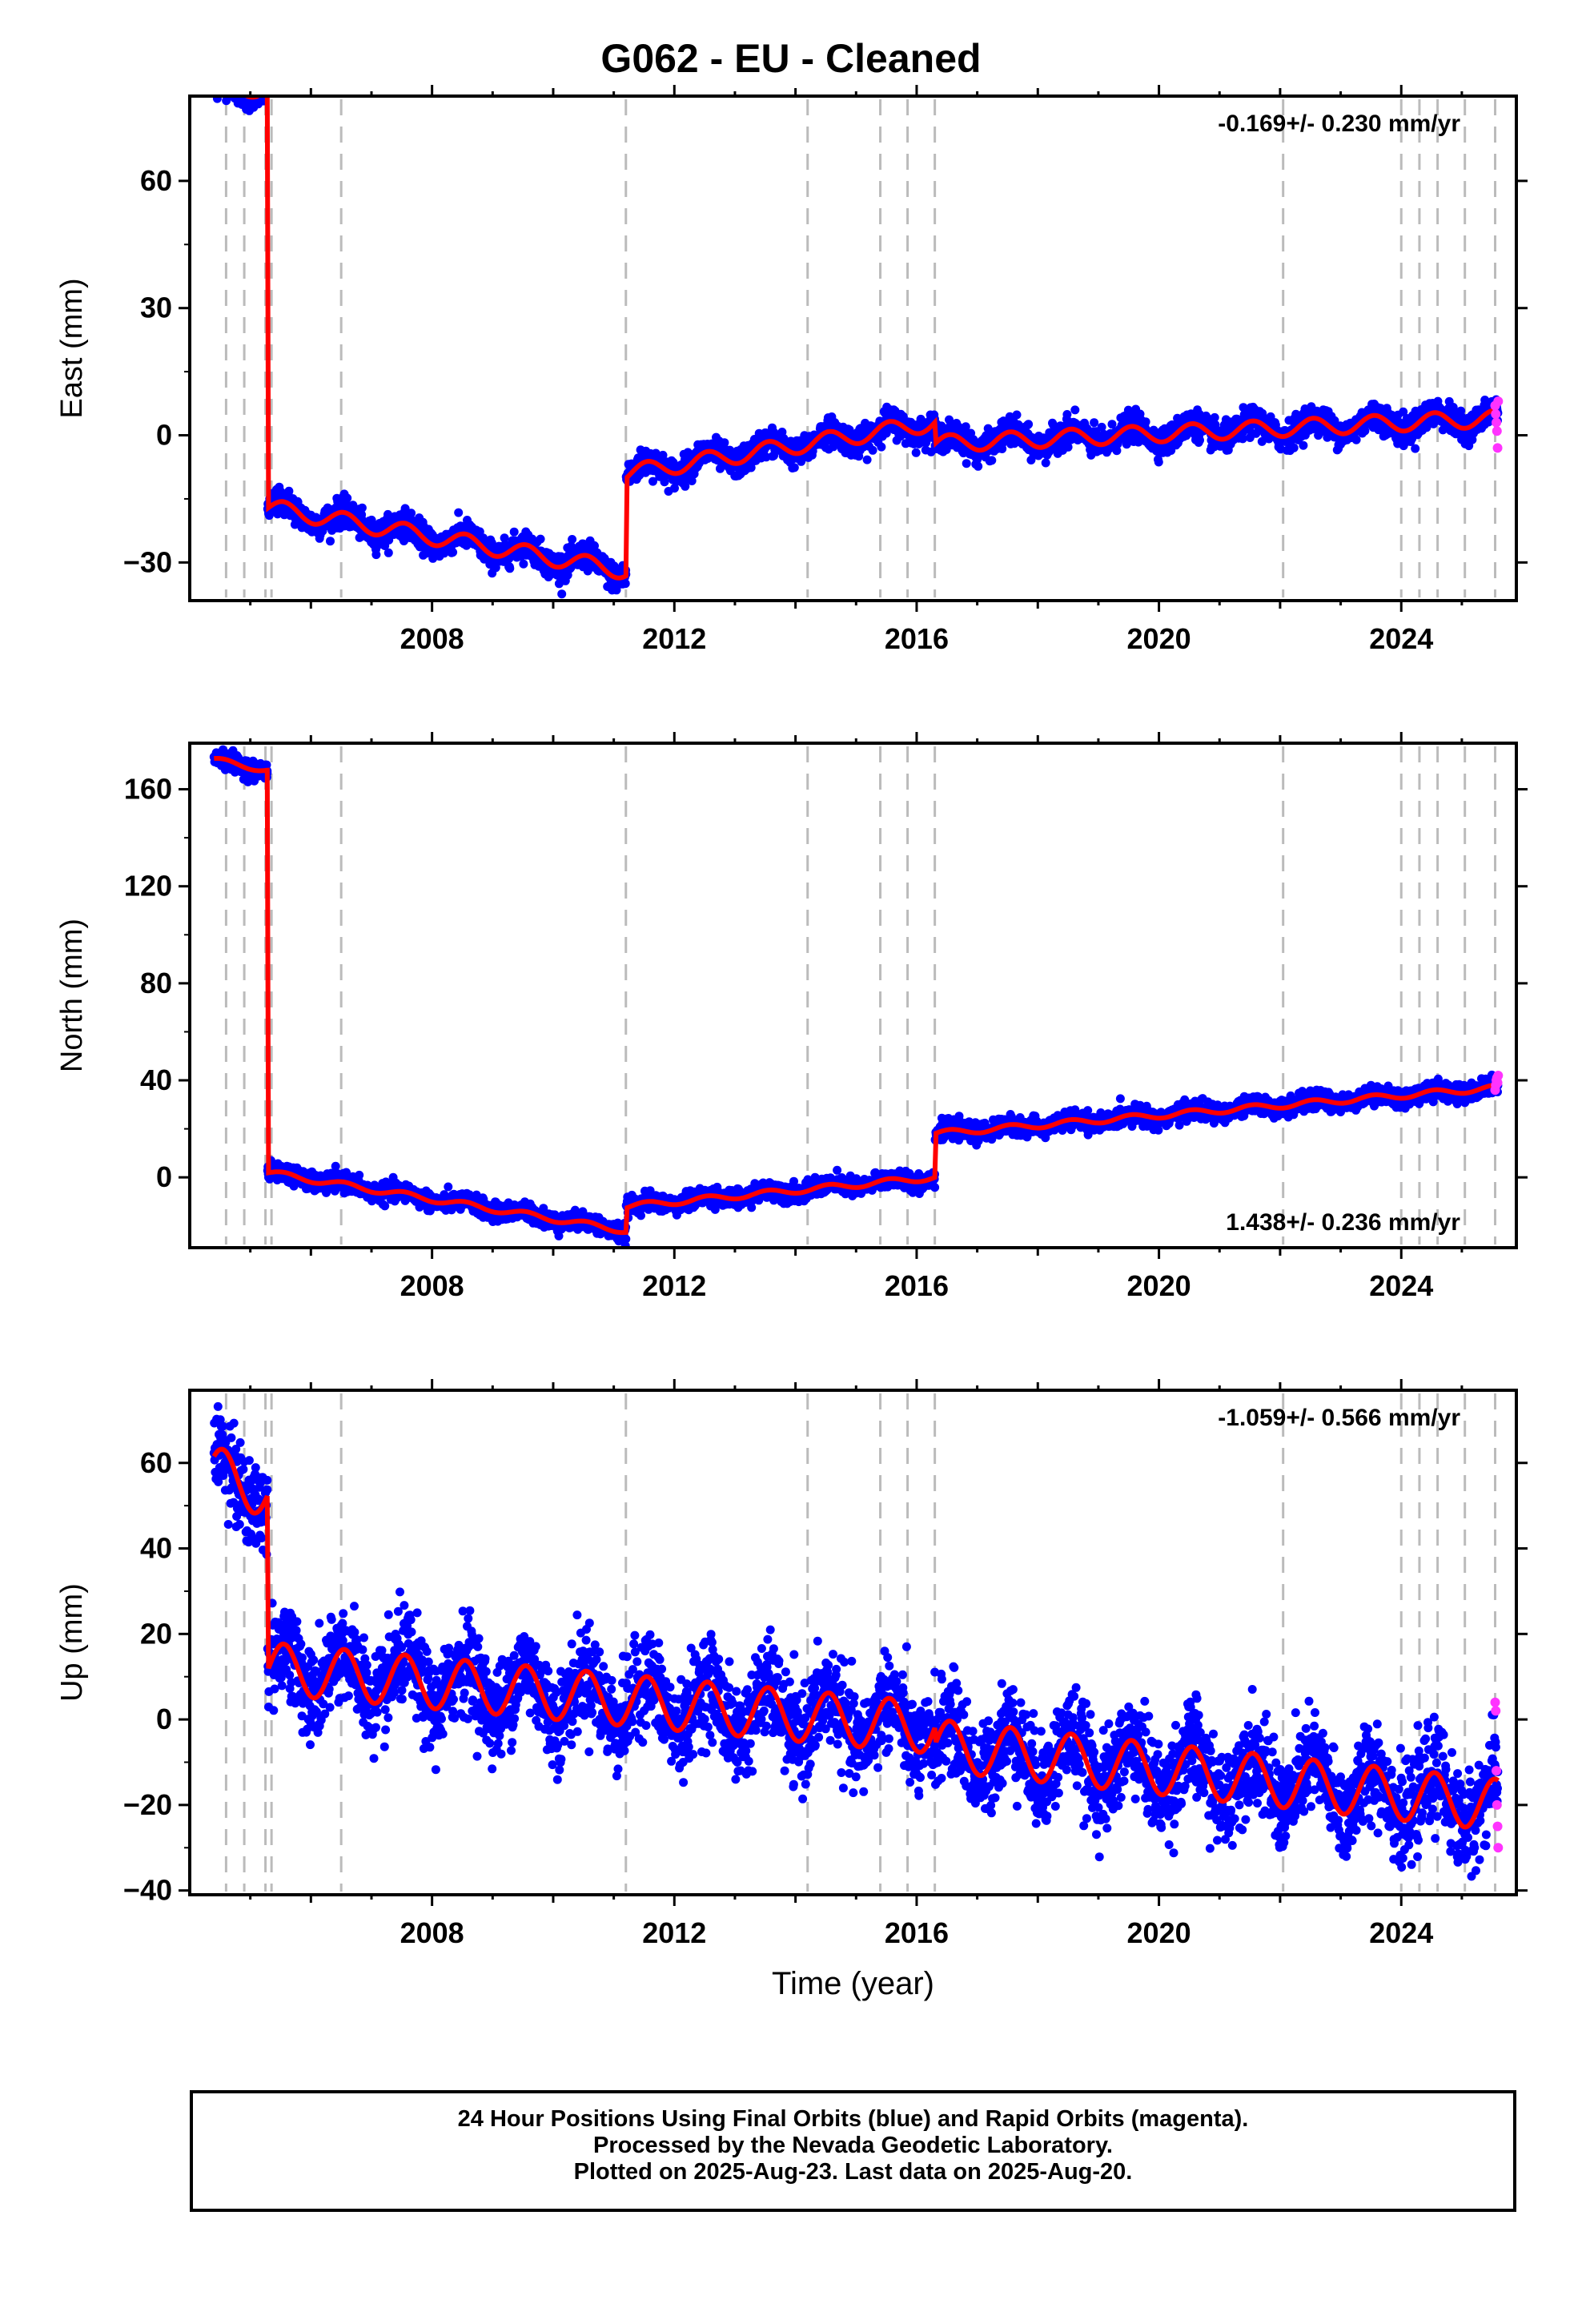  Describe the element at coordinates (156, 180) in the screenshot. I see `y-tick-label: 60` at that location.